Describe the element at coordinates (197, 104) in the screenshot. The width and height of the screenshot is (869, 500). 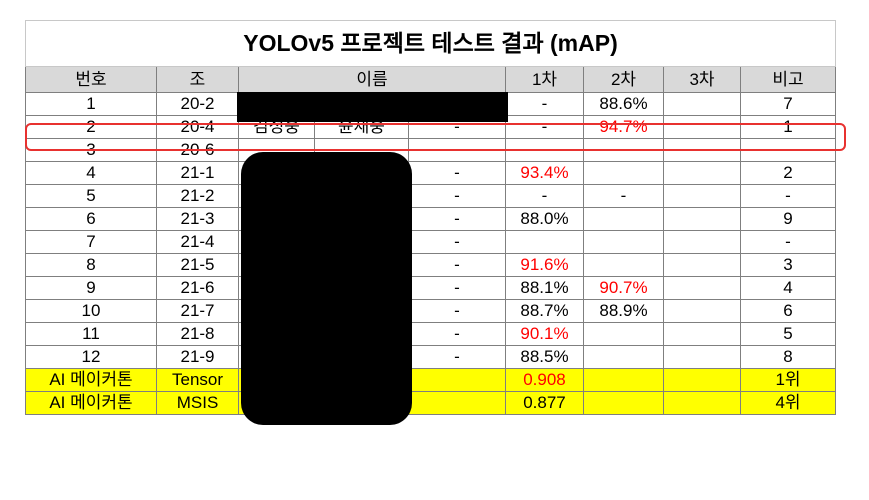
I see `cell-team: 20-2` at that location.